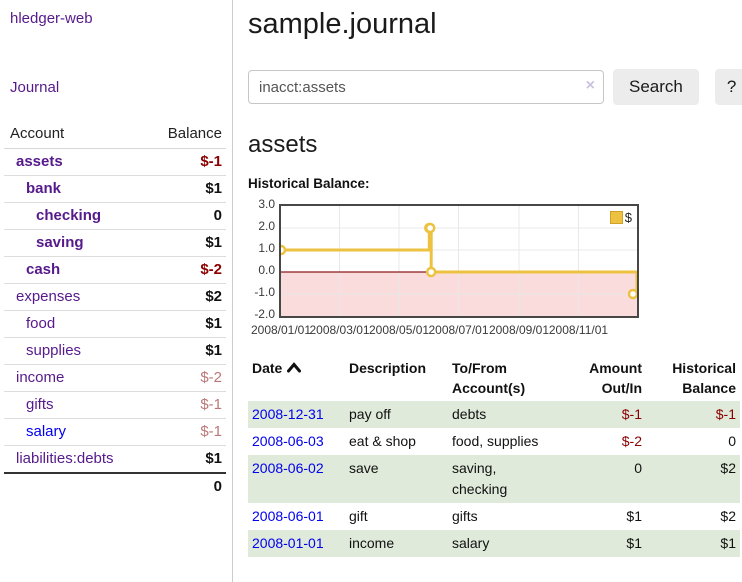  Describe the element at coordinates (266, 226) in the screenshot. I see `y-axis-tick-label: 2.0` at that location.